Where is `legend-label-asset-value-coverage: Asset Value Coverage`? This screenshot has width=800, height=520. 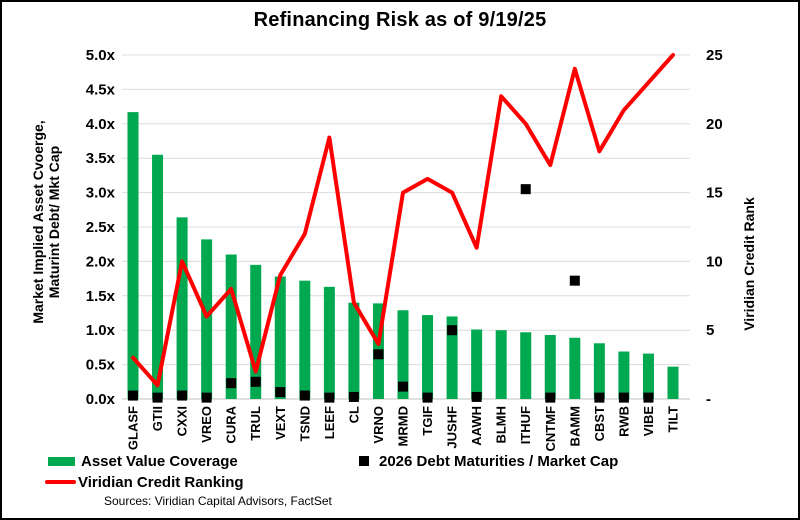
legend-label-asset-value-coverage: Asset Value Coverage is located at coordinates (159, 461).